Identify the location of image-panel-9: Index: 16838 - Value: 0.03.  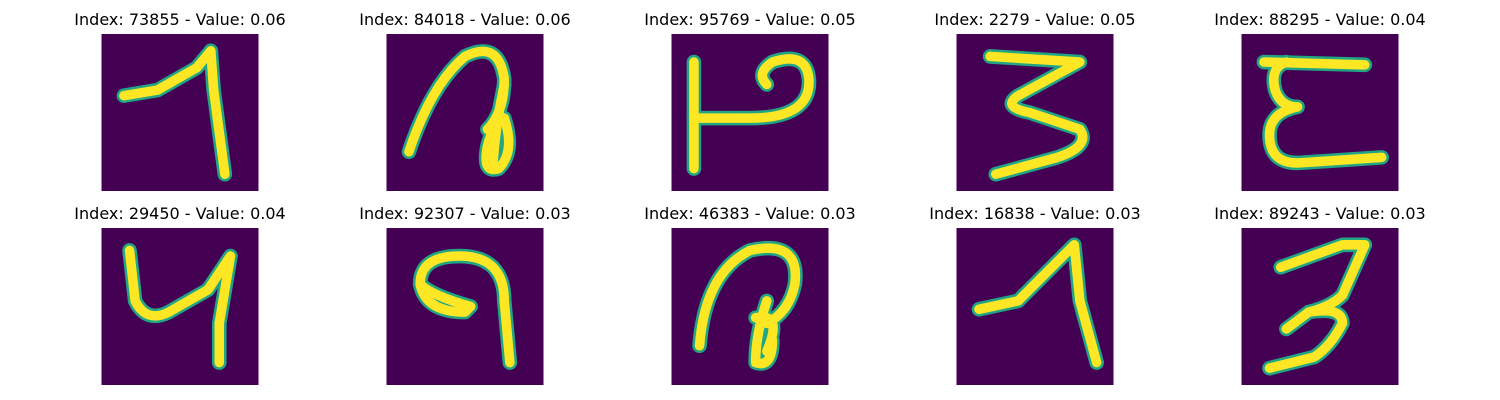
(1035, 289).